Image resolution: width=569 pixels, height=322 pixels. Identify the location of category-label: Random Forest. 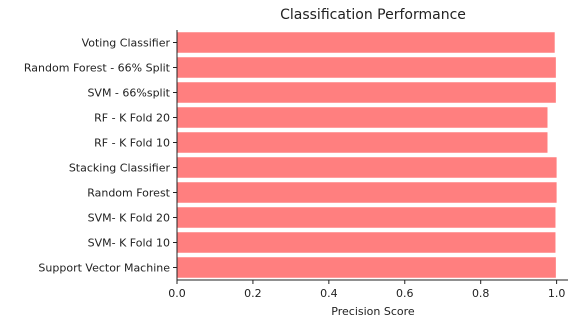
(128, 193).